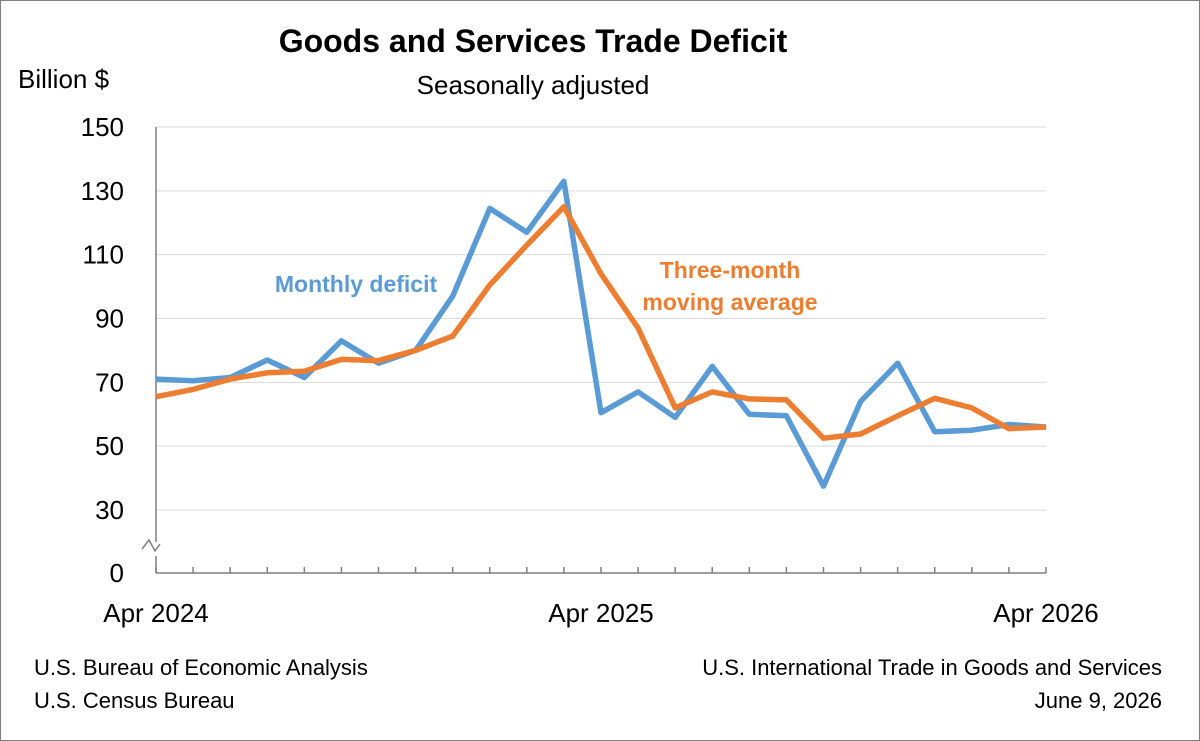  What do you see at coordinates (533, 85) in the screenshot?
I see `chart-subtitle: Seasonally adjusted` at bounding box center [533, 85].